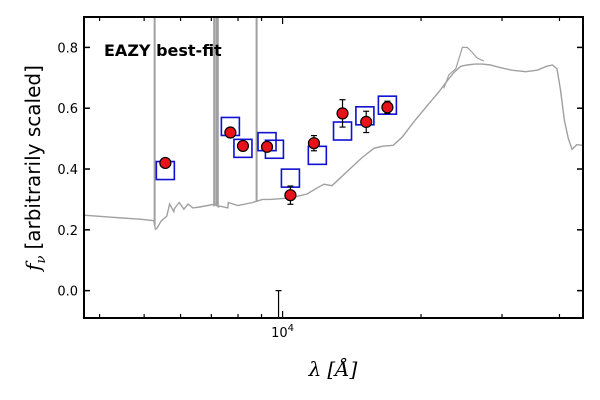  I want to click on fit-annotation: EAZY best-fit, so click(163, 50).